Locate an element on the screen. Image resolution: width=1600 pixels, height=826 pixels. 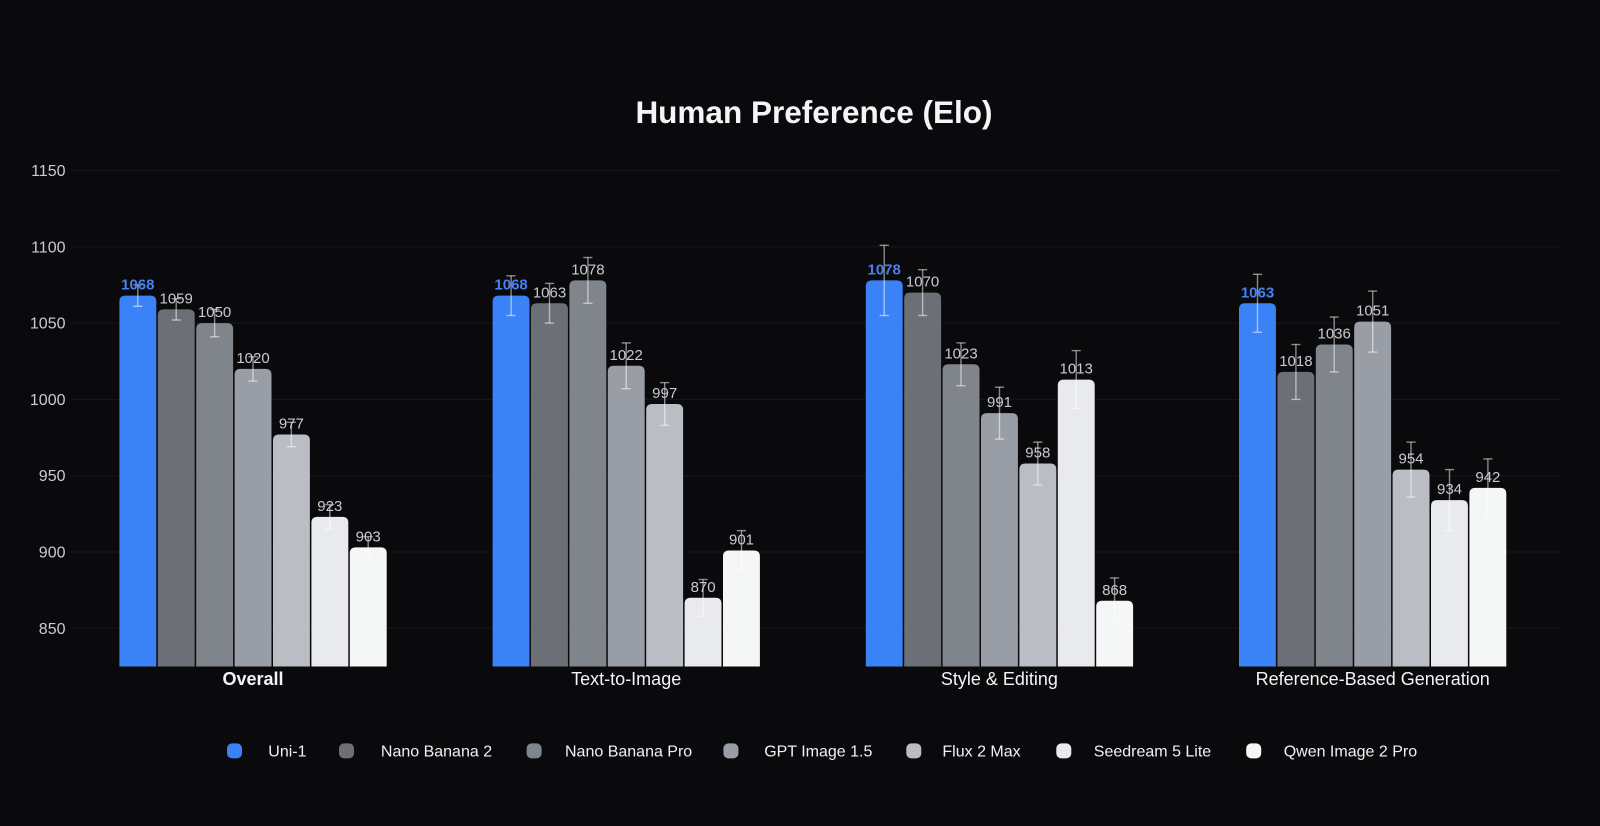
svg-text: 991 is located at coordinates (999, 402).